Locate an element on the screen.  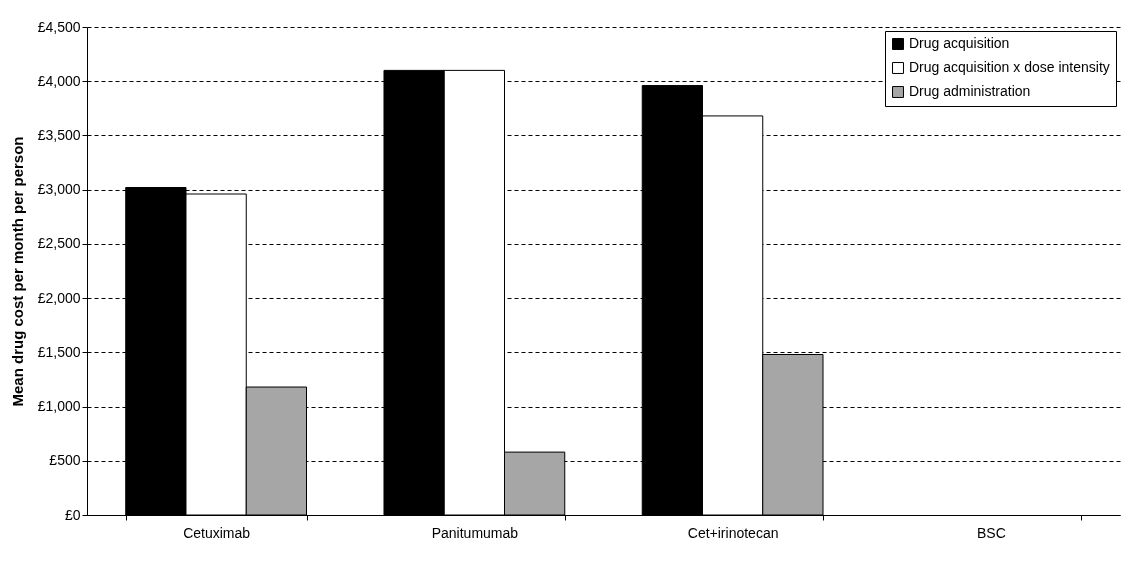
x-tick-label: Cetuximab is located at coordinates (217, 532).